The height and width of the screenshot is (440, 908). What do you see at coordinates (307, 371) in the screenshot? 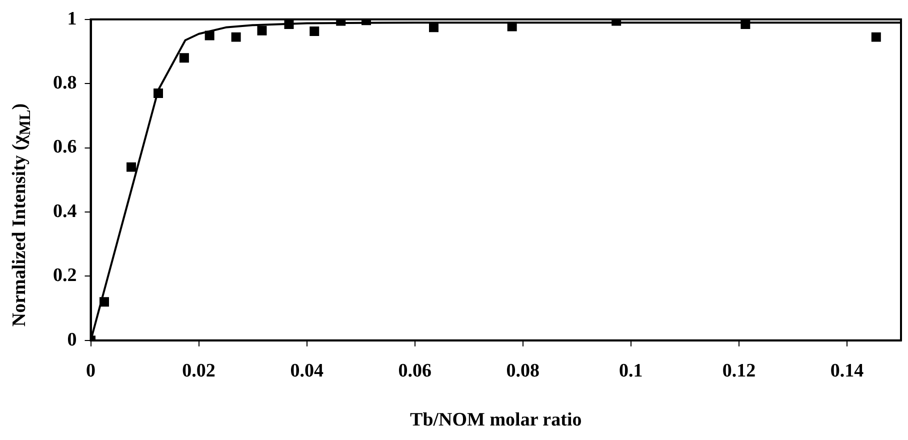
I see `x-tick-label: 0.04` at bounding box center [307, 371].